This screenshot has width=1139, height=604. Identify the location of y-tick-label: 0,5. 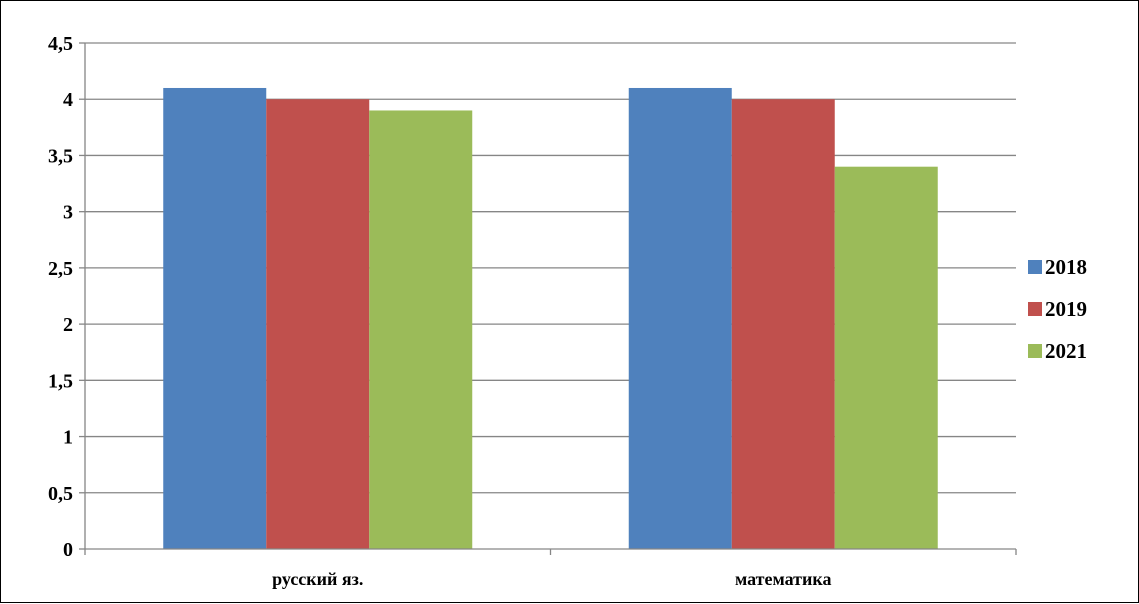
(60, 494).